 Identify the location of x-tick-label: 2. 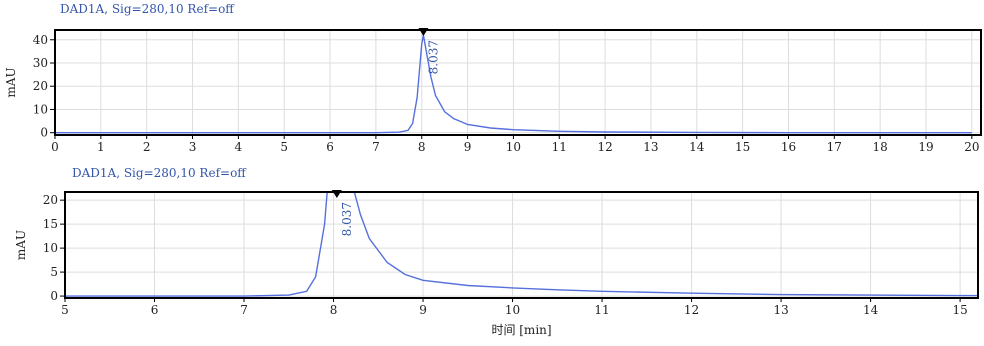
(147, 147).